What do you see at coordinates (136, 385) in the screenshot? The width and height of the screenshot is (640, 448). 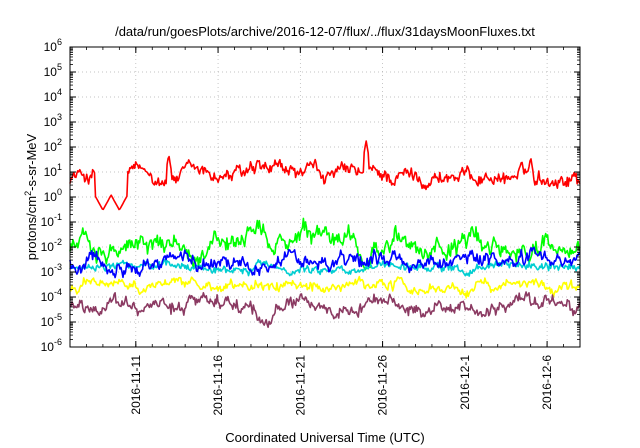 I see `x-tick-label: 2016-11-11` at bounding box center [136, 385].